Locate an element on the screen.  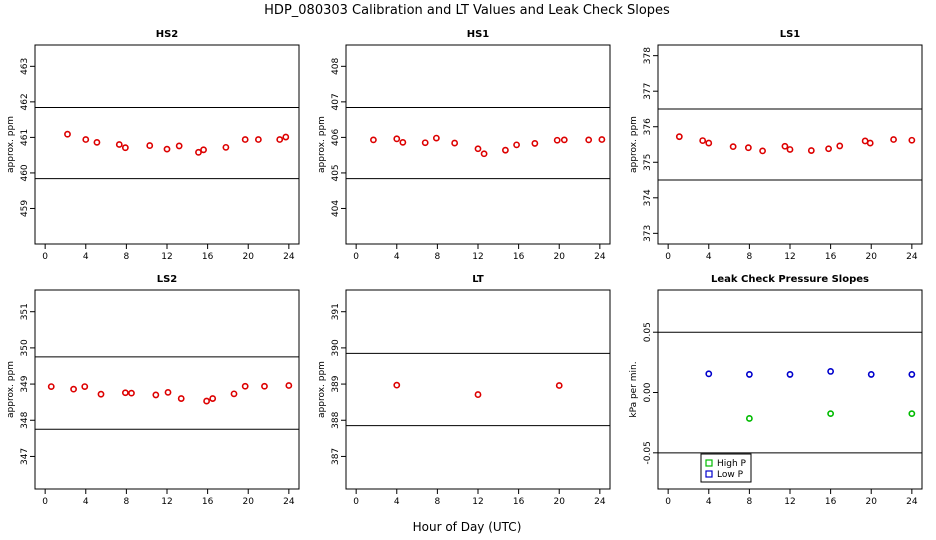
panel-title: LT is located at coordinates (478, 279).